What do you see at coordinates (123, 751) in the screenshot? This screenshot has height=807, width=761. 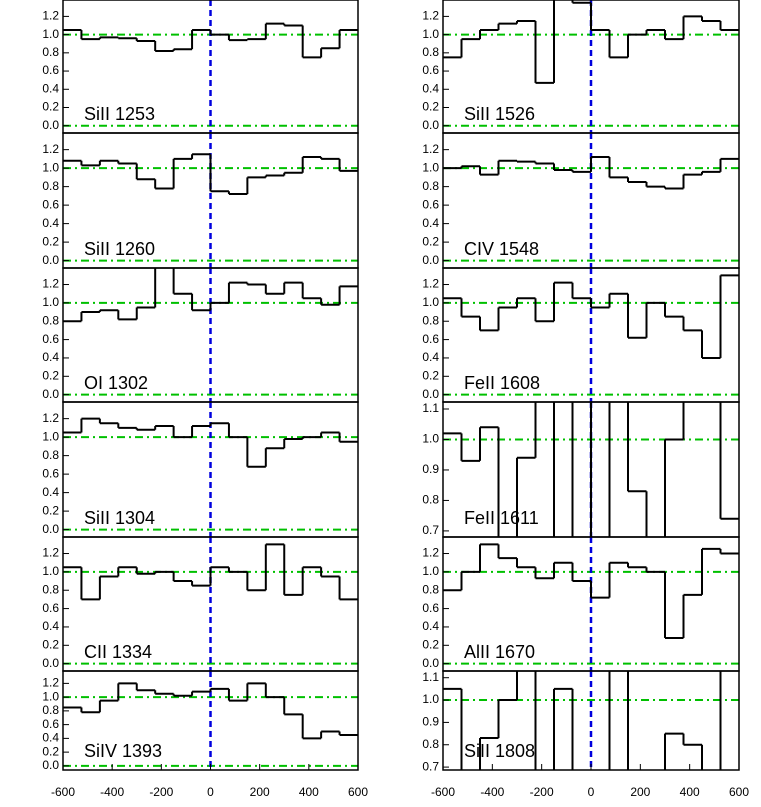 I see `panel-label: SiIV 1393` at bounding box center [123, 751].